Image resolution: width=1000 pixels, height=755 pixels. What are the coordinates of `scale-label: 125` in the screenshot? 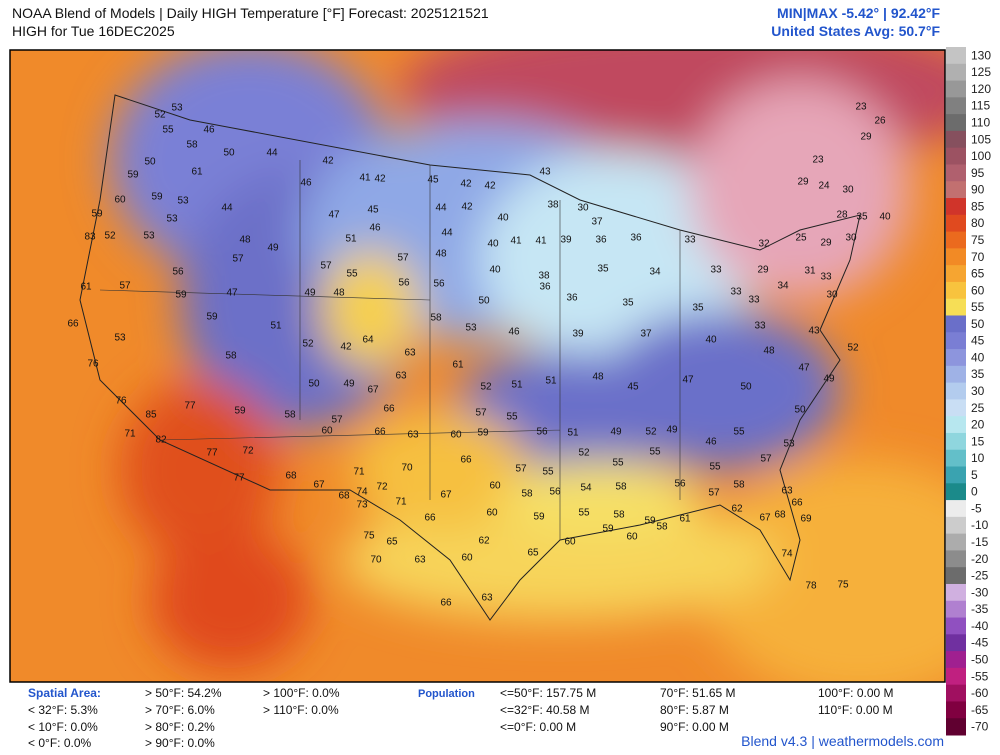 It's located at (981, 72).